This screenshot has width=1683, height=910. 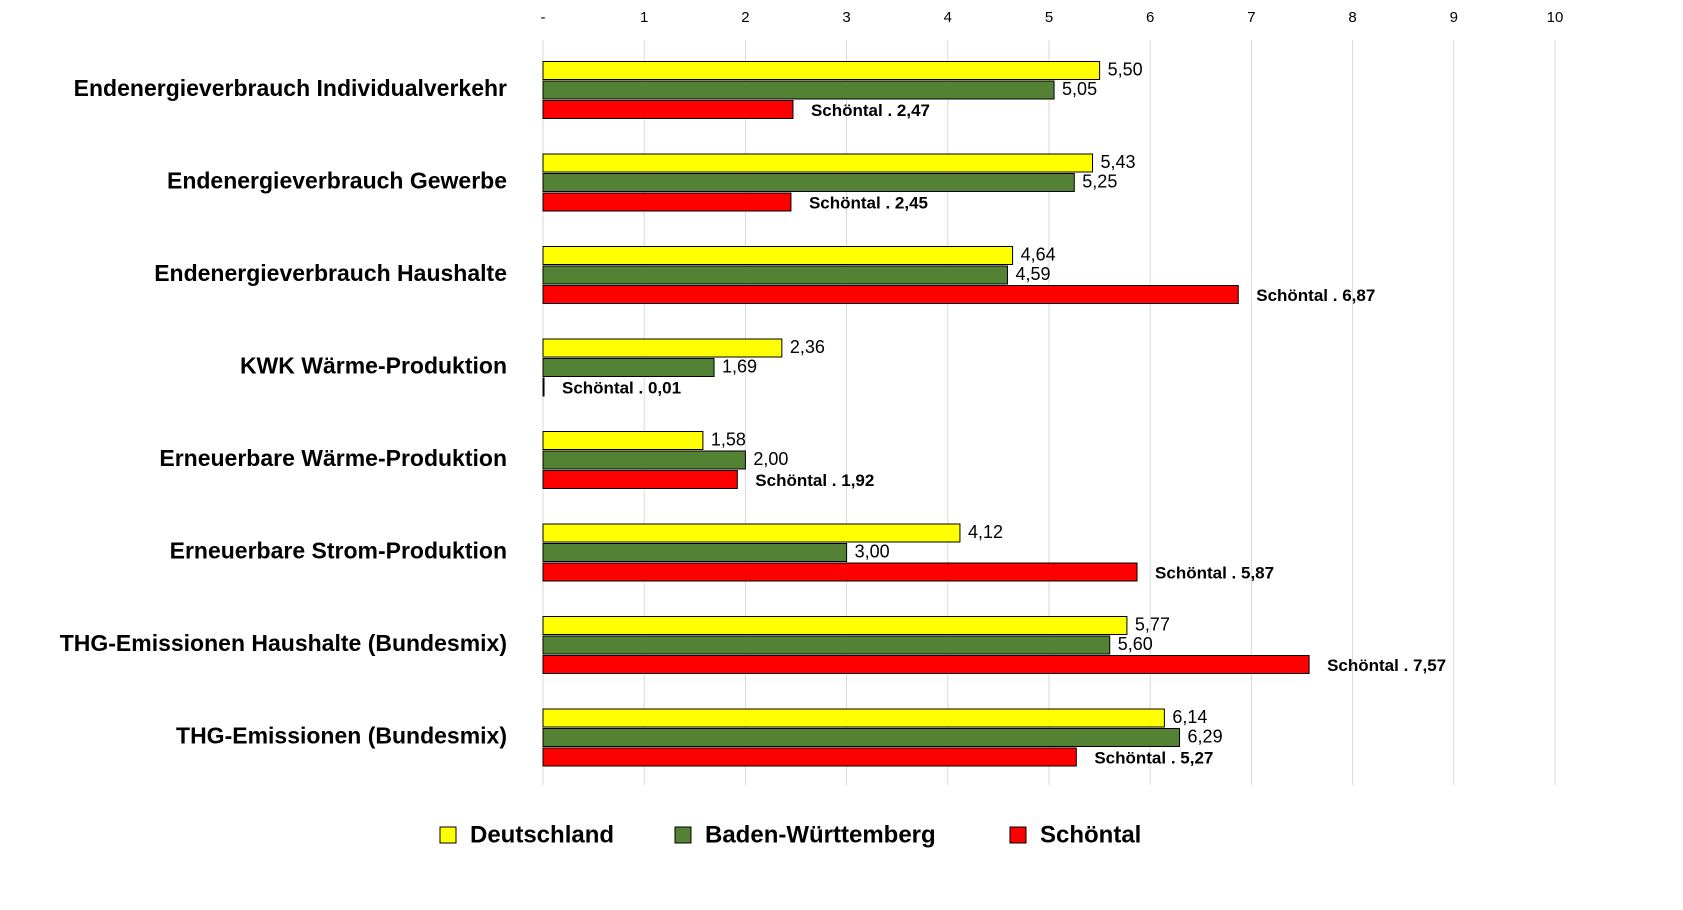 I want to click on data-label: 3,00, so click(x=872, y=551).